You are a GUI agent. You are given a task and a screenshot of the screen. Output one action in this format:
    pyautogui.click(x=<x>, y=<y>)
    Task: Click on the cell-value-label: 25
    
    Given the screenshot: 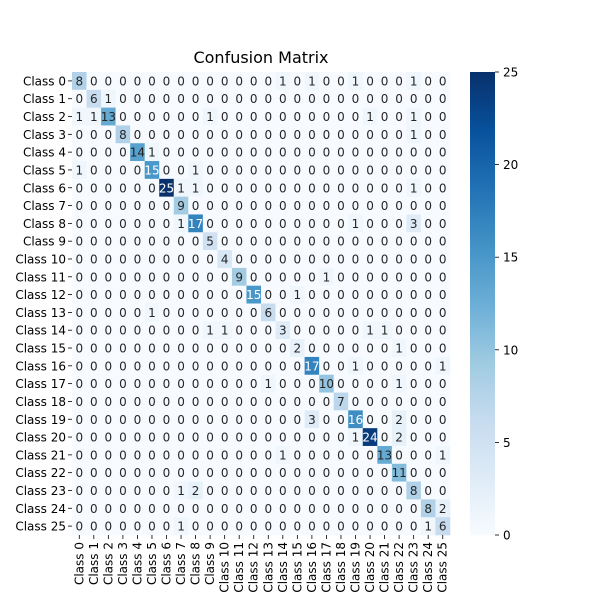 What is the action you would take?
    pyautogui.click(x=166, y=188)
    